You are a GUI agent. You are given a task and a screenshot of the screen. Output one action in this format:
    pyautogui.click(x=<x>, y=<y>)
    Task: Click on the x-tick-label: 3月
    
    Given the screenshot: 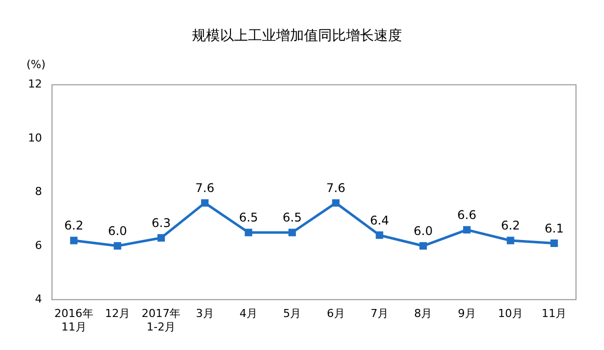 What is the action you would take?
    pyautogui.click(x=205, y=313)
    